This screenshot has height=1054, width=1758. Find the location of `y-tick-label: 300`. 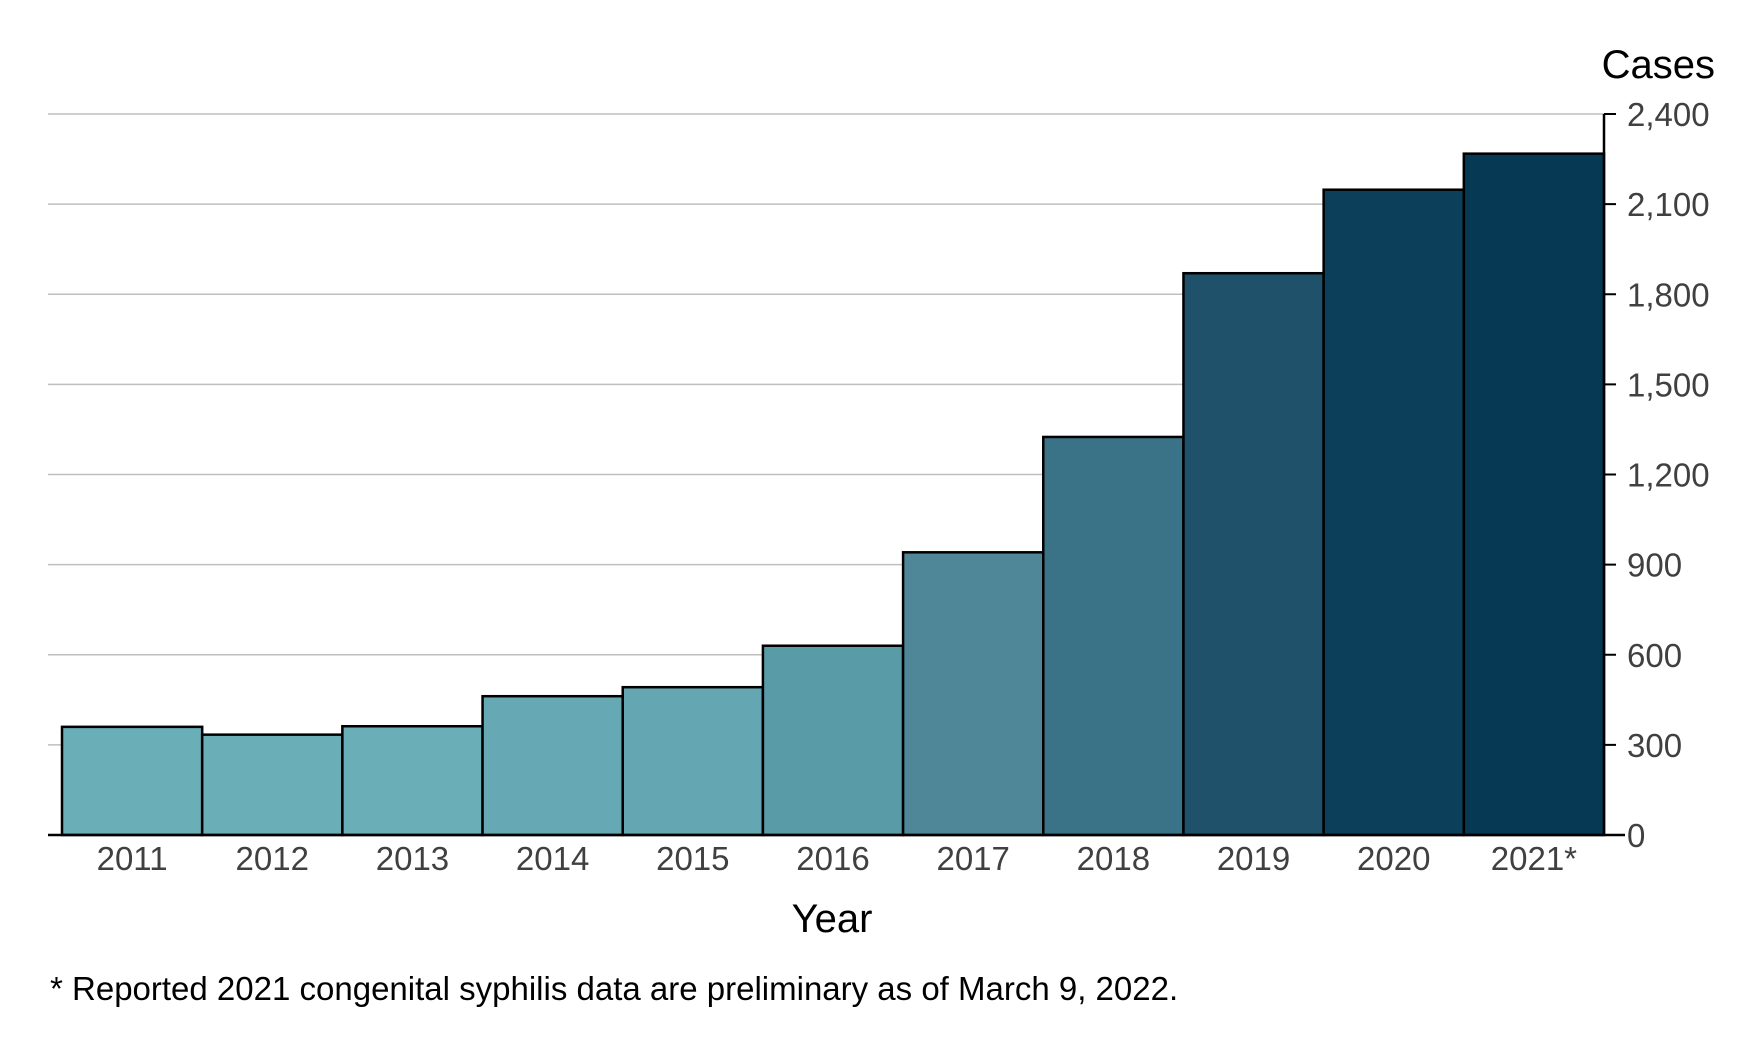

y-tick-label: 300 is located at coordinates (1654, 745).